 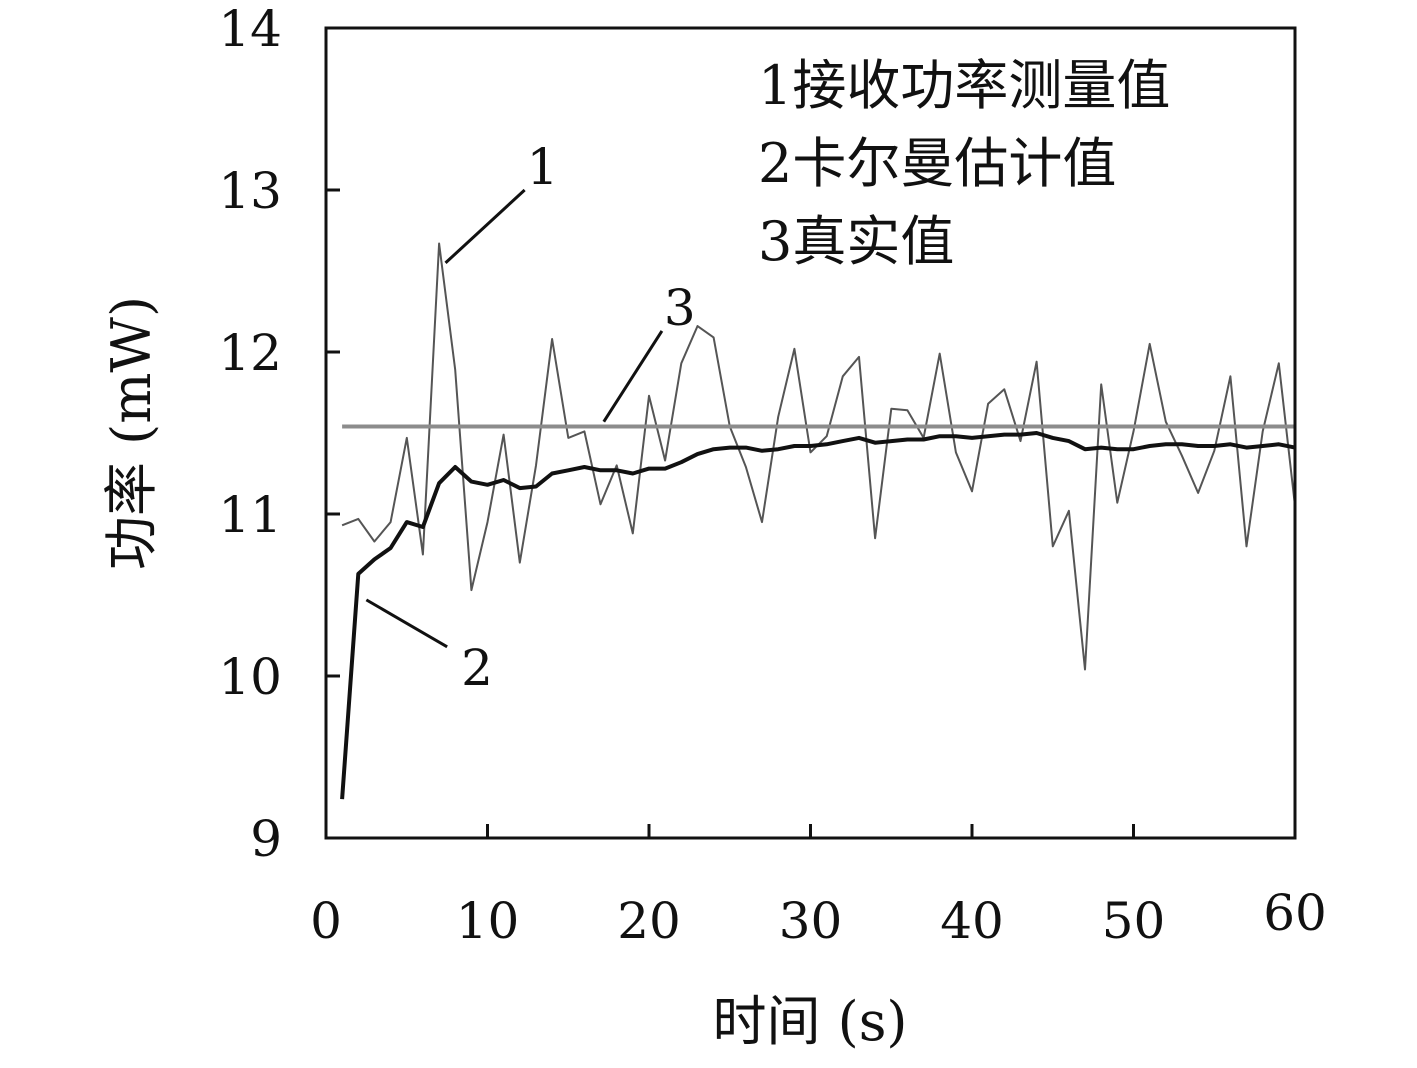 I want to click on legend-entry-3: 3真实值, so click(x=856, y=241).